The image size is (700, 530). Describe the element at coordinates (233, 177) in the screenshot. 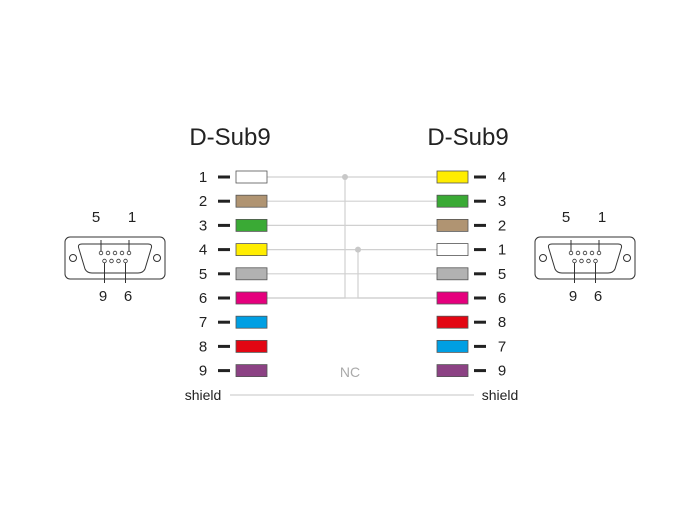

I see `left-pin-row: 1` at that location.